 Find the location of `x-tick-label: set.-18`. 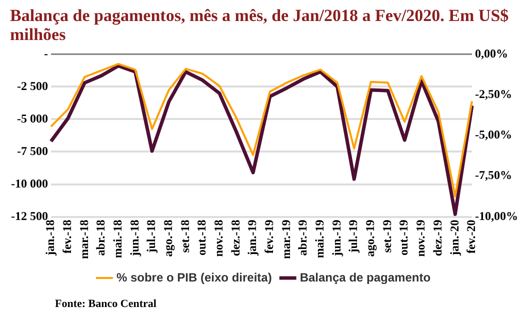

x-tick-label: set.-18 is located at coordinates (185, 236).